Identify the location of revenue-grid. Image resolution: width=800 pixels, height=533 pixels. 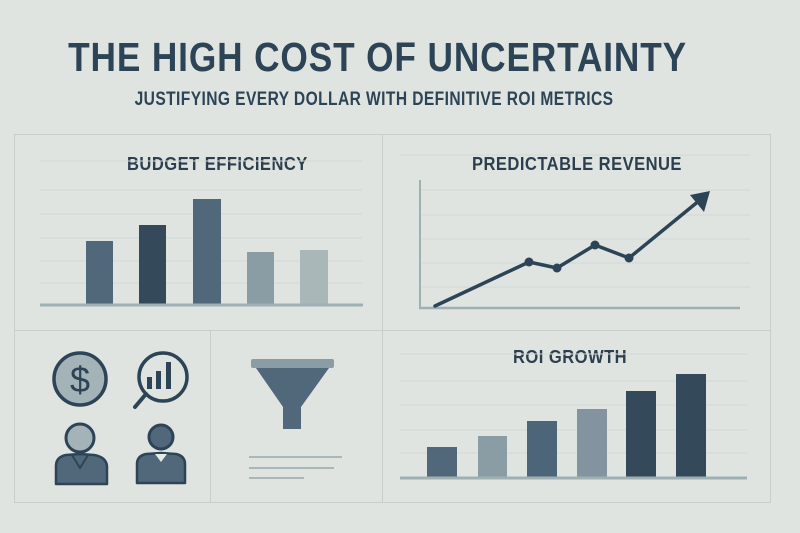
(575, 221).